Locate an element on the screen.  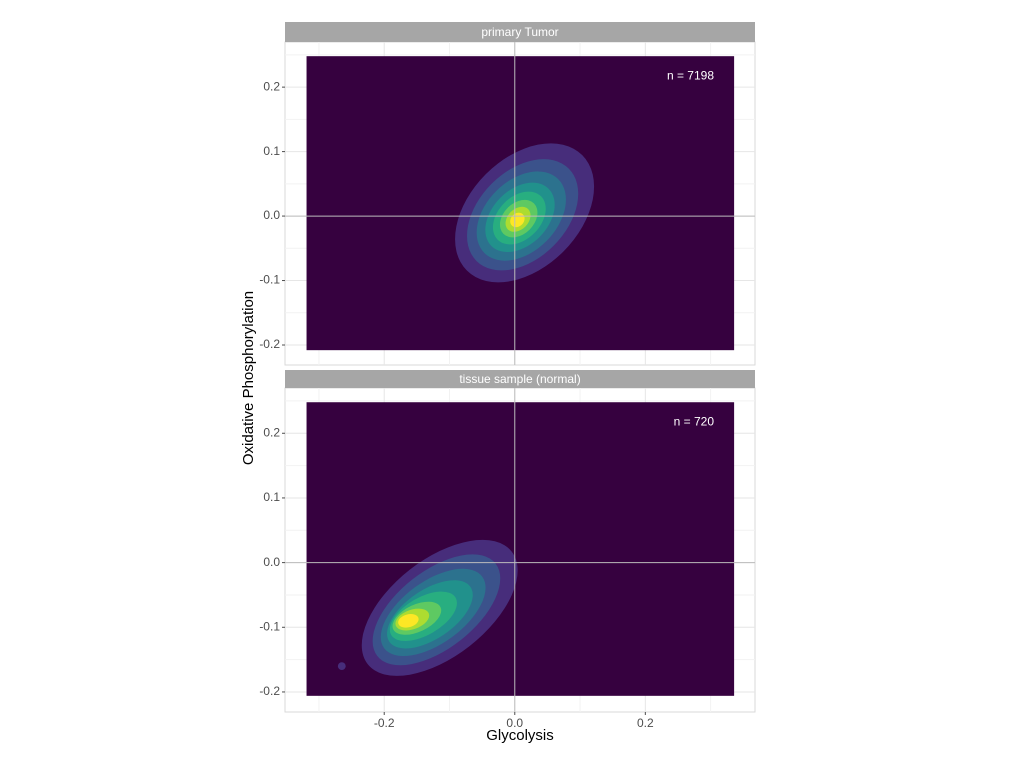
strip-title: tissue sample (normal) is located at coordinates (519, 379).